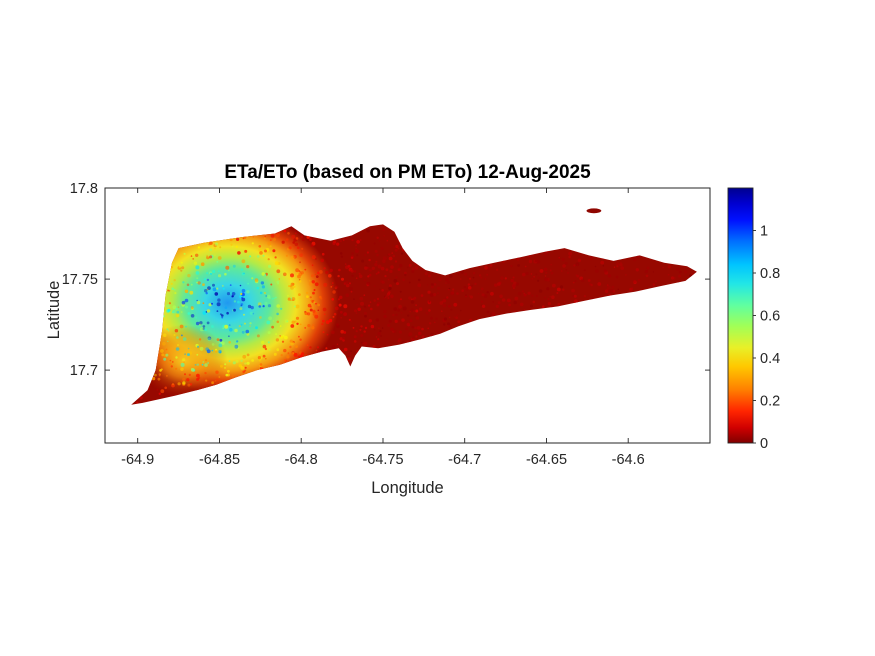 The image size is (875, 656). I want to click on chart-title: ETa/ETo (based on PM ETo) 12-Aug-2025, so click(407, 172).